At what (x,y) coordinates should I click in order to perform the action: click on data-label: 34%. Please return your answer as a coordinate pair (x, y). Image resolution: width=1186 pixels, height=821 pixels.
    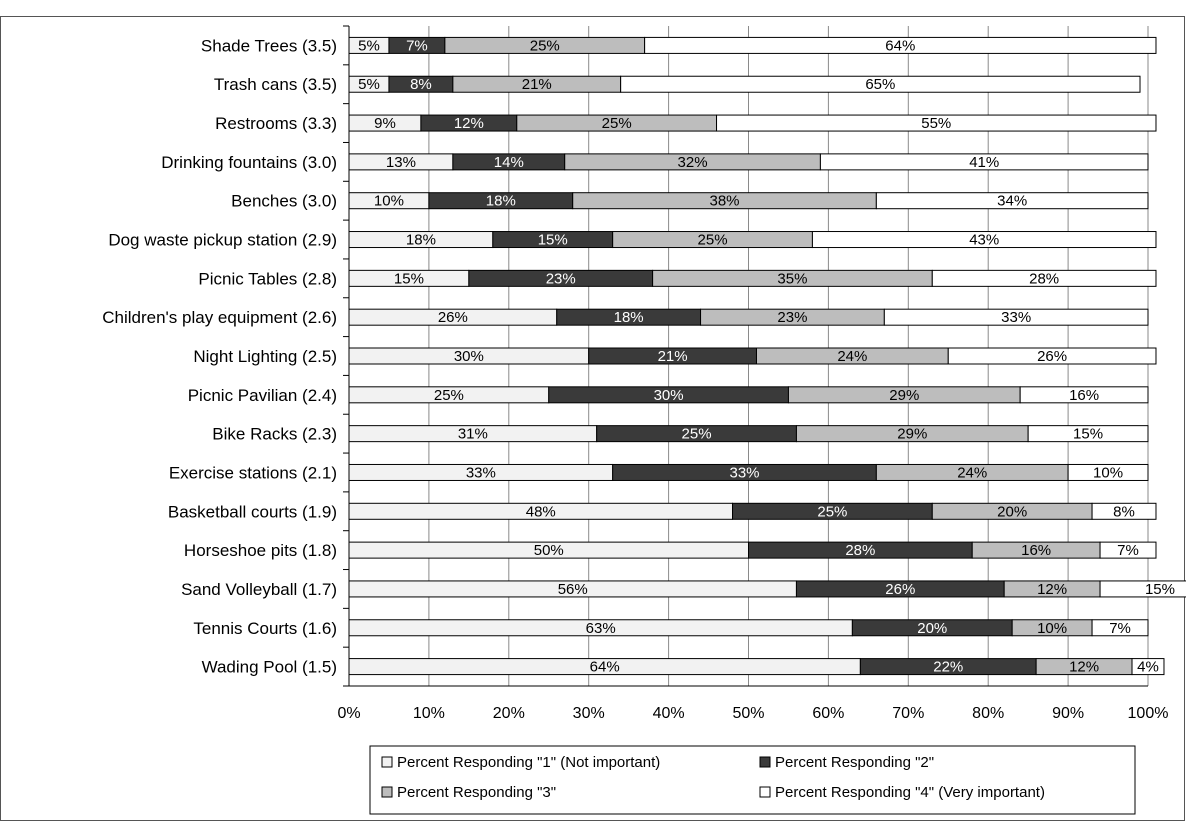
    Looking at the image, I should click on (1012, 201).